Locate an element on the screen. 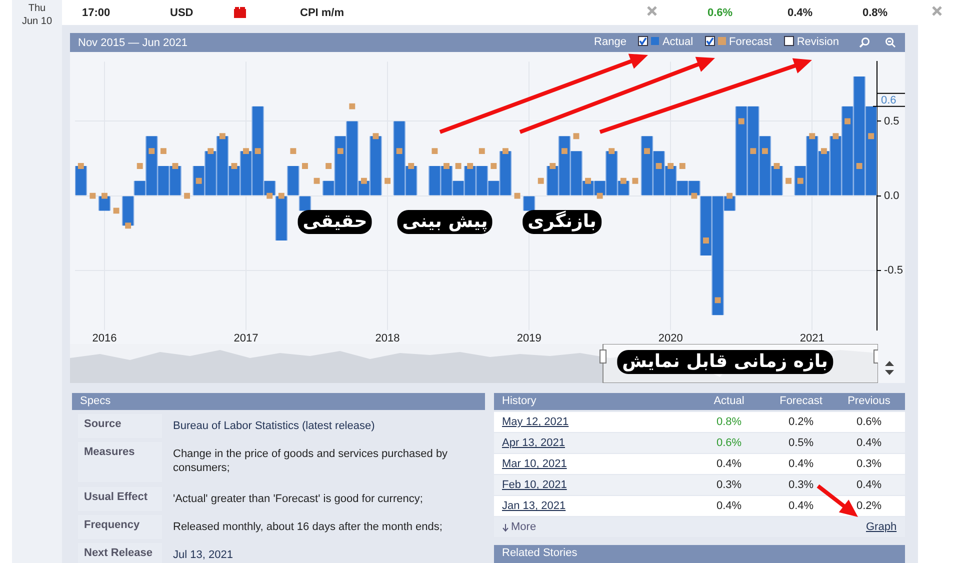  x-tick-label: 2017 is located at coordinates (246, 338).